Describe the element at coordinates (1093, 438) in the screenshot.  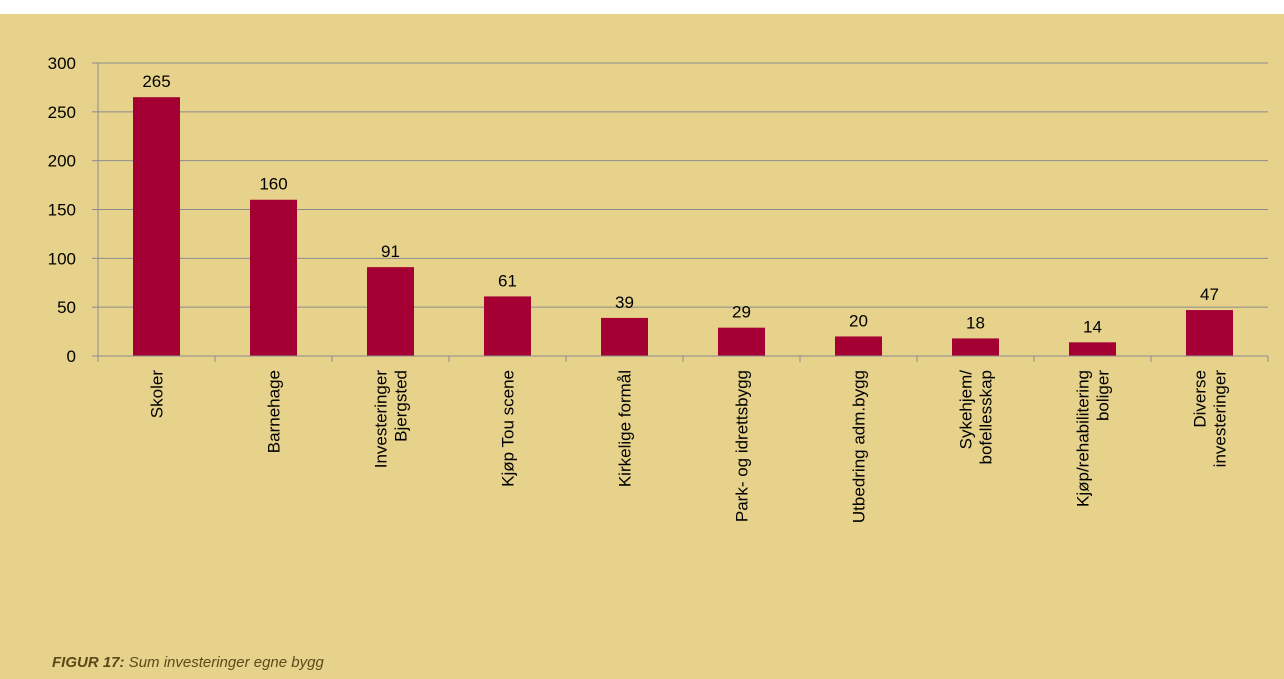
I see `x-tick-label: Kjøp/rehabiliteringboliger` at that location.